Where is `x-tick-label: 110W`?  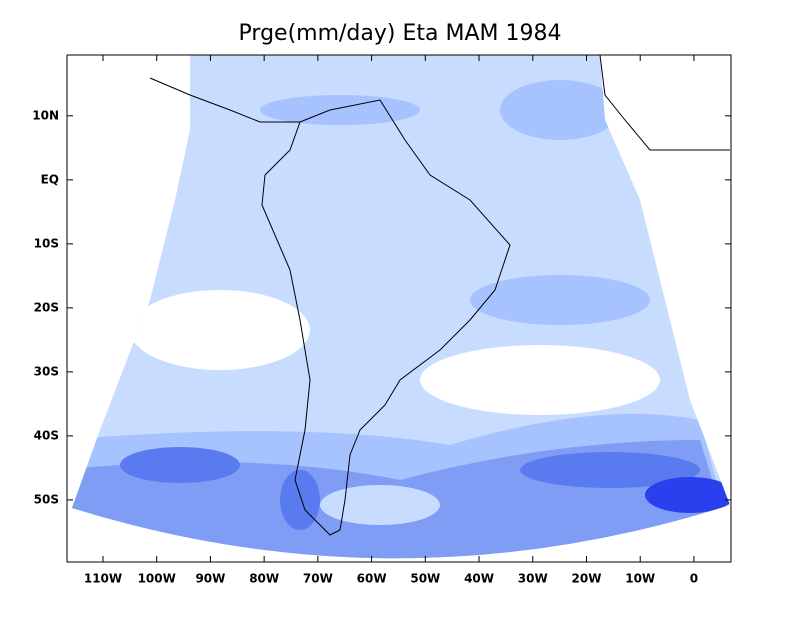
x-tick-label: 110W is located at coordinates (103, 579).